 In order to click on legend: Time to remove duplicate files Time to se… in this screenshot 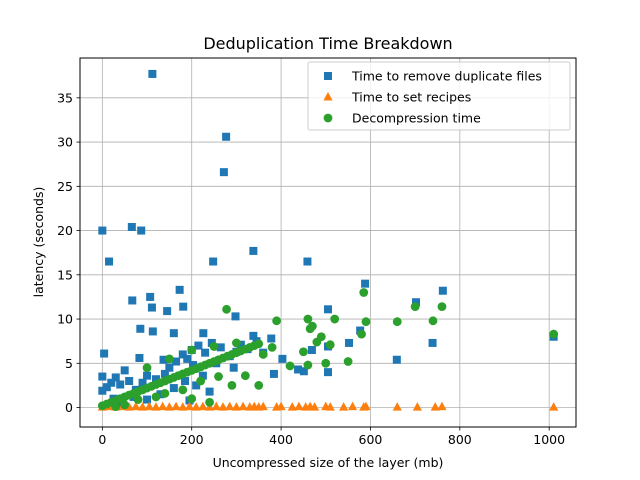, I will do `click(439, 96)`.